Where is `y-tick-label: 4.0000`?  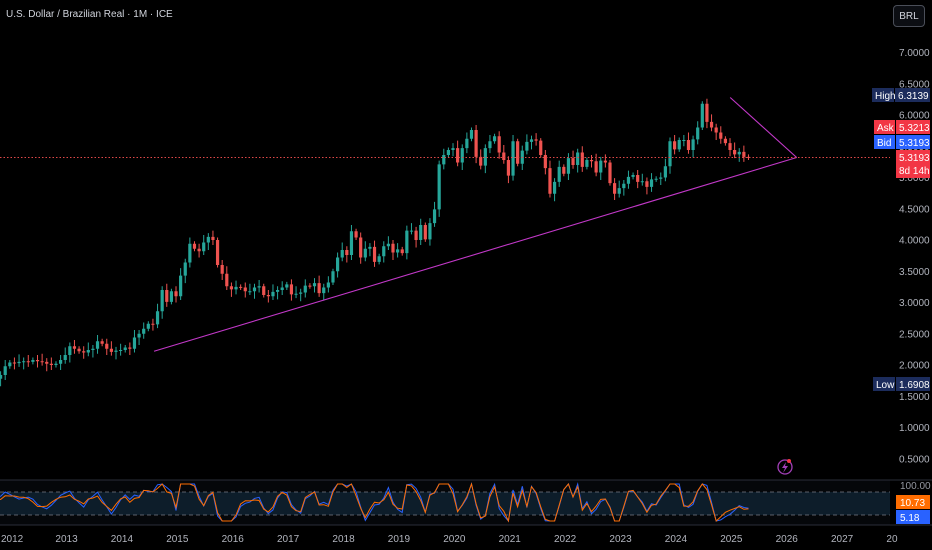
y-tick-label: 4.0000 is located at coordinates (914, 241).